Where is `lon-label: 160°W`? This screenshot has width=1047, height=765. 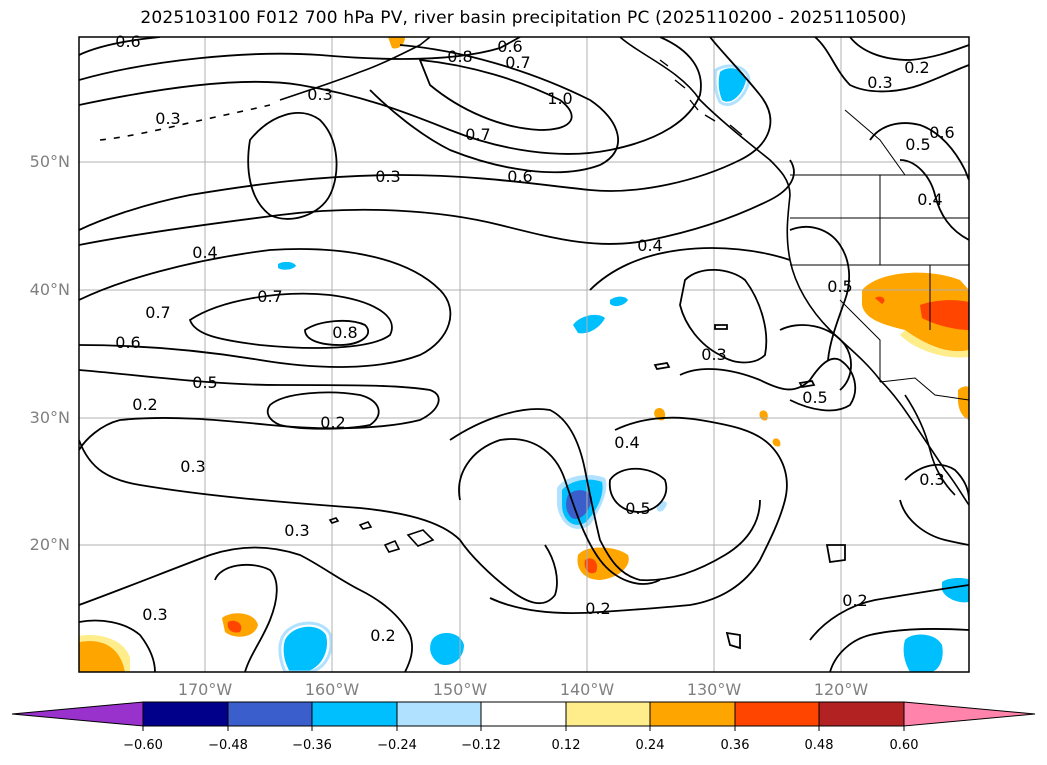
lon-label: 160°W is located at coordinates (332, 689).